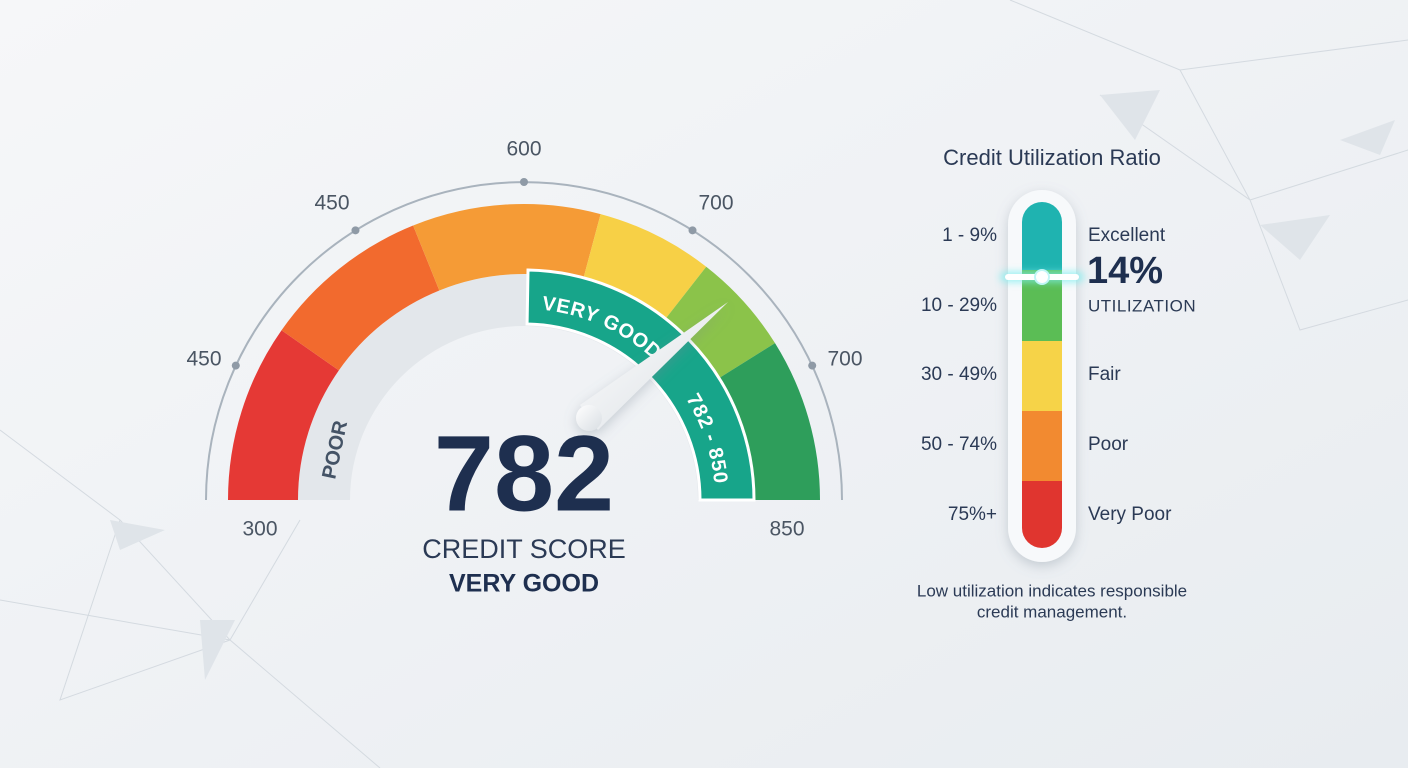 The height and width of the screenshot is (768, 1408). Describe the element at coordinates (959, 444) in the screenshot. I see `range-label: 50 - 74%` at that location.